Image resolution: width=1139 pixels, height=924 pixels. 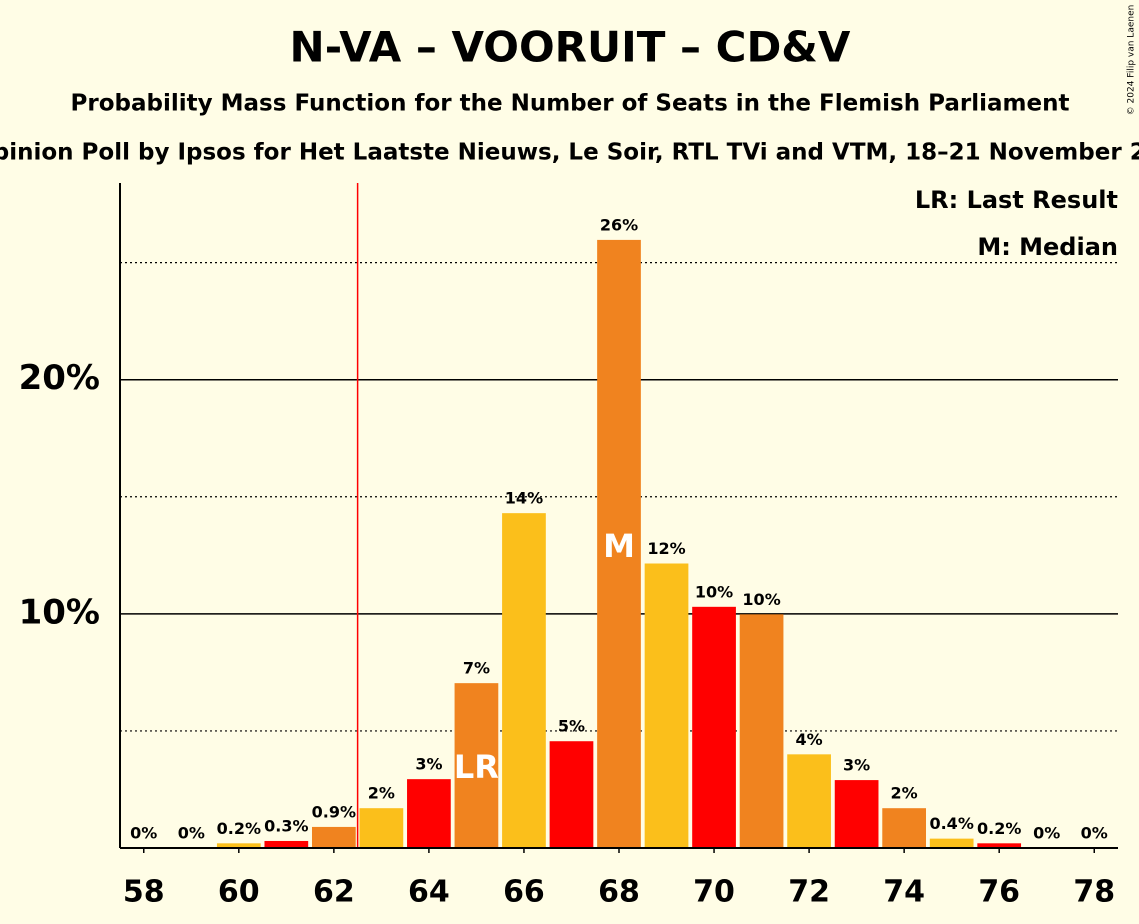 I want to click on value-label: 0.4%, so click(x=951, y=823).